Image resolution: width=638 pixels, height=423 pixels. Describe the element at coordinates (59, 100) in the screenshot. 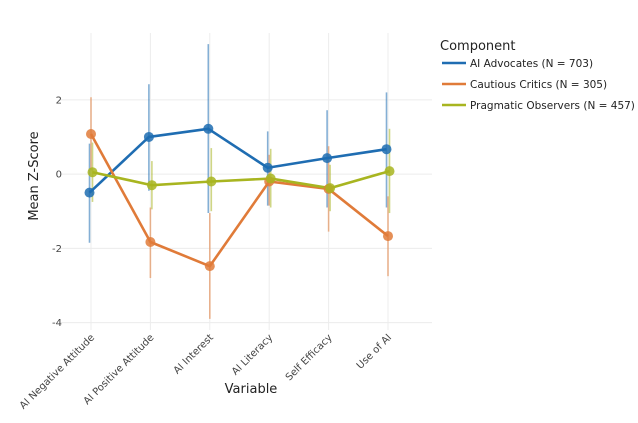

I see `y-tick-label: 2` at that location.